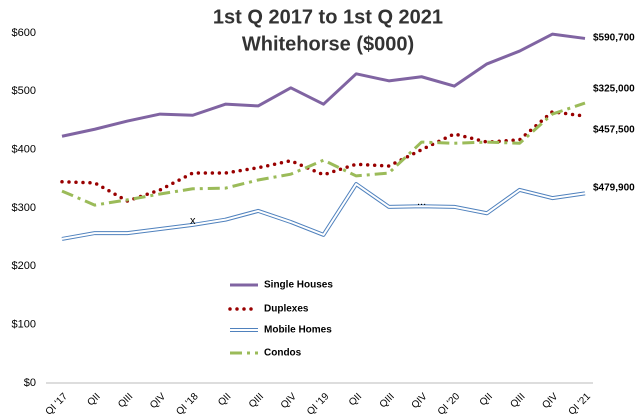  What do you see at coordinates (57, 404) in the screenshot?
I see `x-tick-label: QI '17` at bounding box center [57, 404].